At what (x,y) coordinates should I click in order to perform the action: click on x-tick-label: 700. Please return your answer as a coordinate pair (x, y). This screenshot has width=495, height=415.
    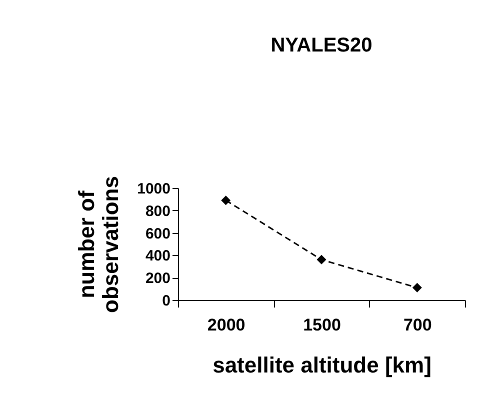
    Looking at the image, I should click on (417, 325).